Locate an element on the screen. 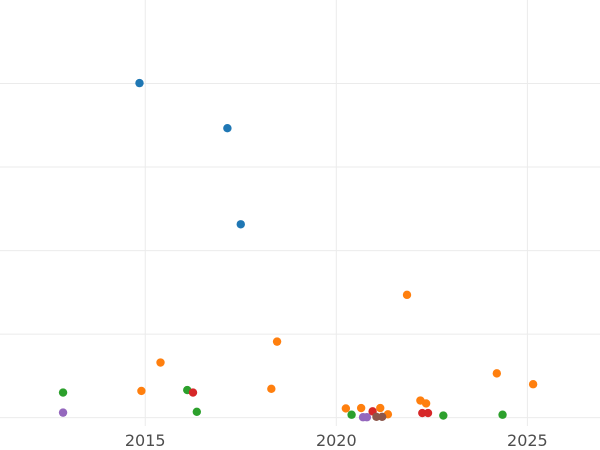  x-tick-label: 2025 is located at coordinates (527, 440).